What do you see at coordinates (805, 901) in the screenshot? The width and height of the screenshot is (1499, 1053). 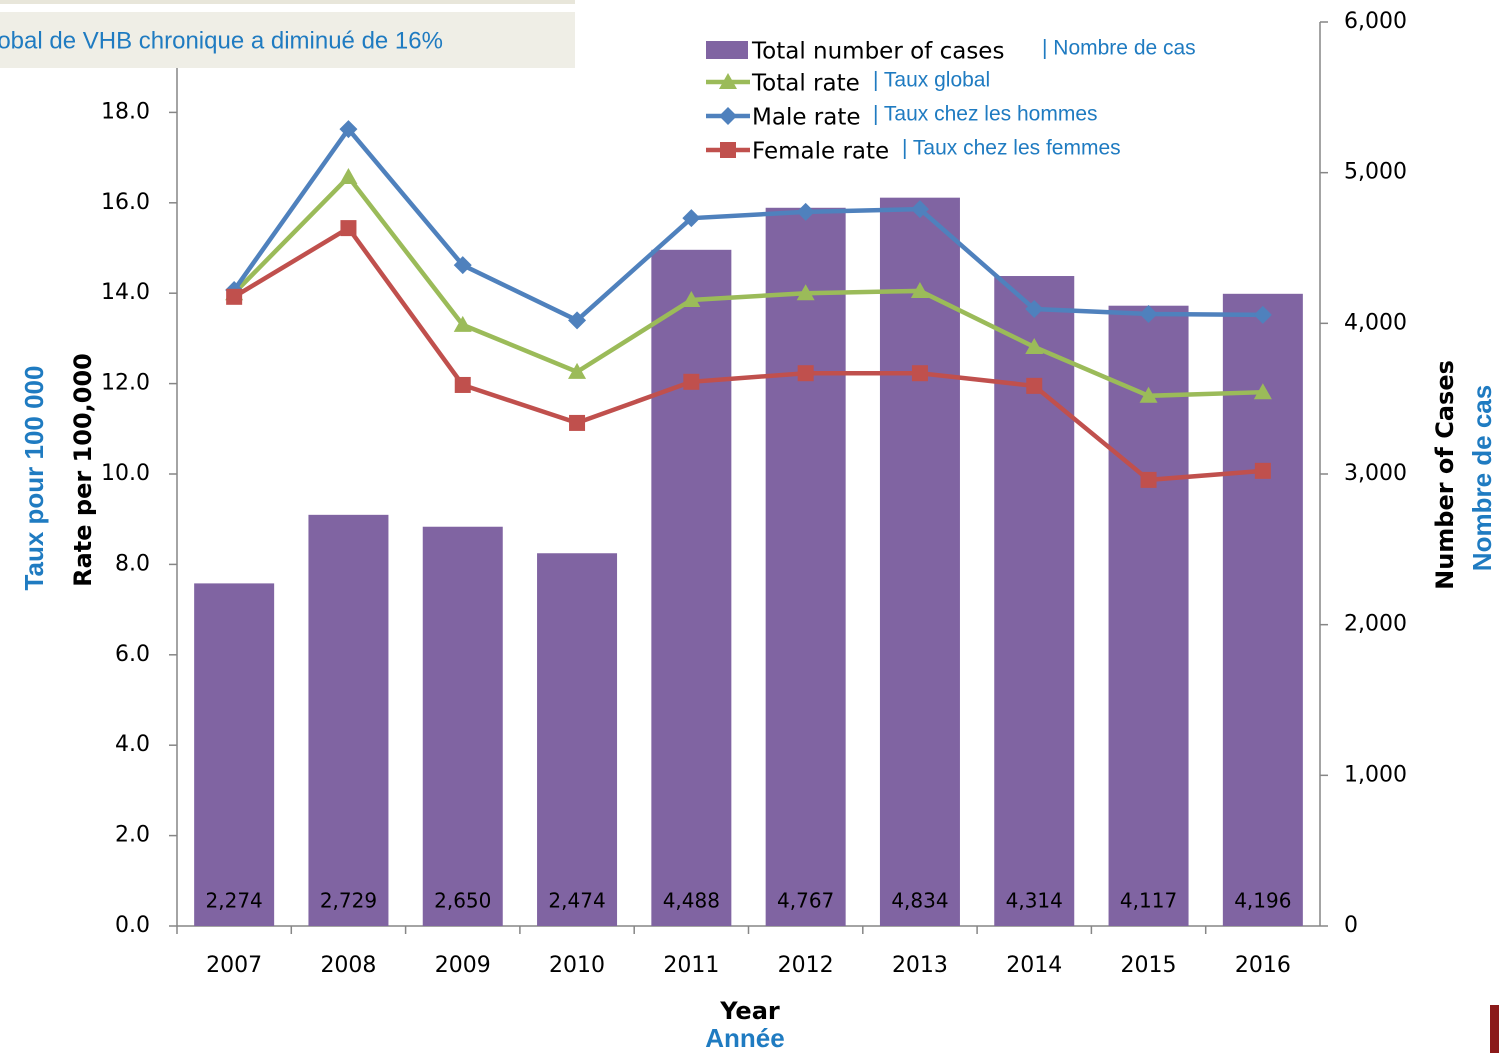 I see `bar-value-label: 4,767` at bounding box center [805, 901].